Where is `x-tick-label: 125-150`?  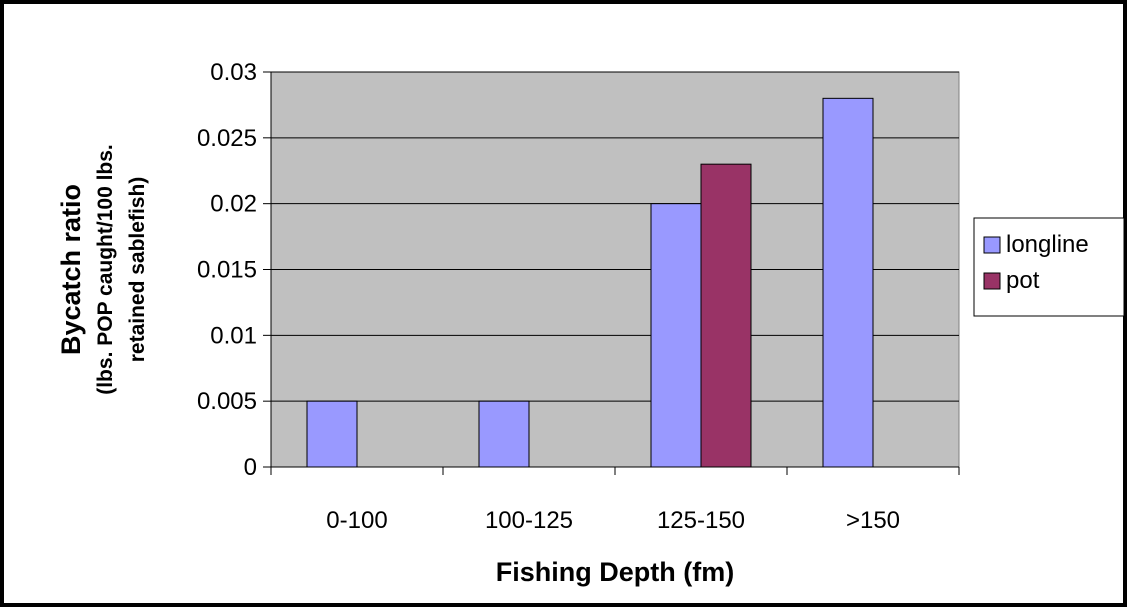 x-tick-label: 125-150 is located at coordinates (701, 520).